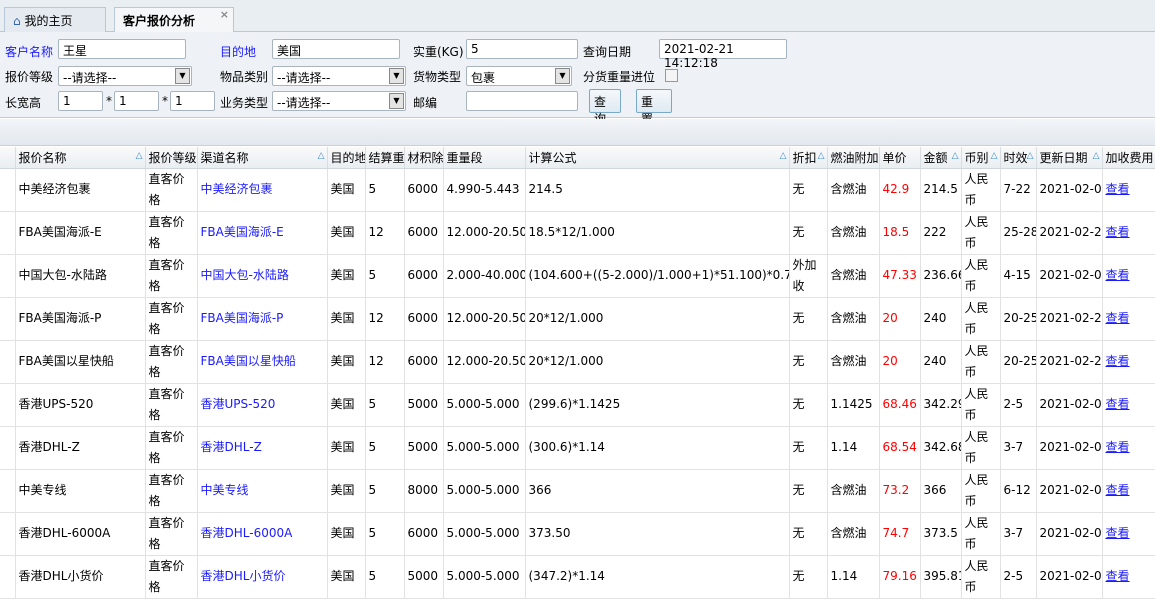 The image size is (1155, 604). Describe the element at coordinates (1018, 158) in the screenshot. I see `column-header: 时效 △` at that location.